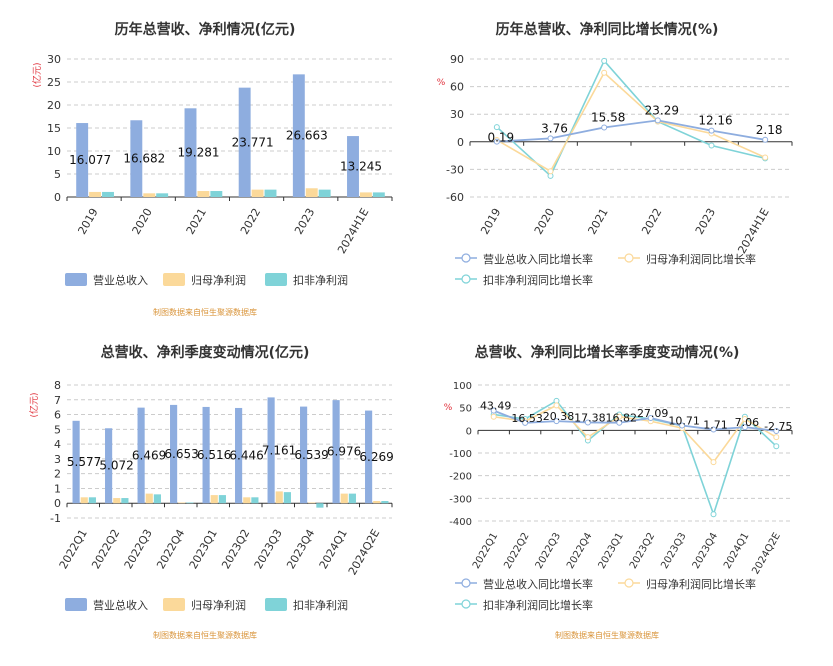 The height and width of the screenshot is (666, 833). What do you see at coordinates (268, 549) in the screenshot?
I see `x-tick-label: 2023Q3` at bounding box center [268, 549].